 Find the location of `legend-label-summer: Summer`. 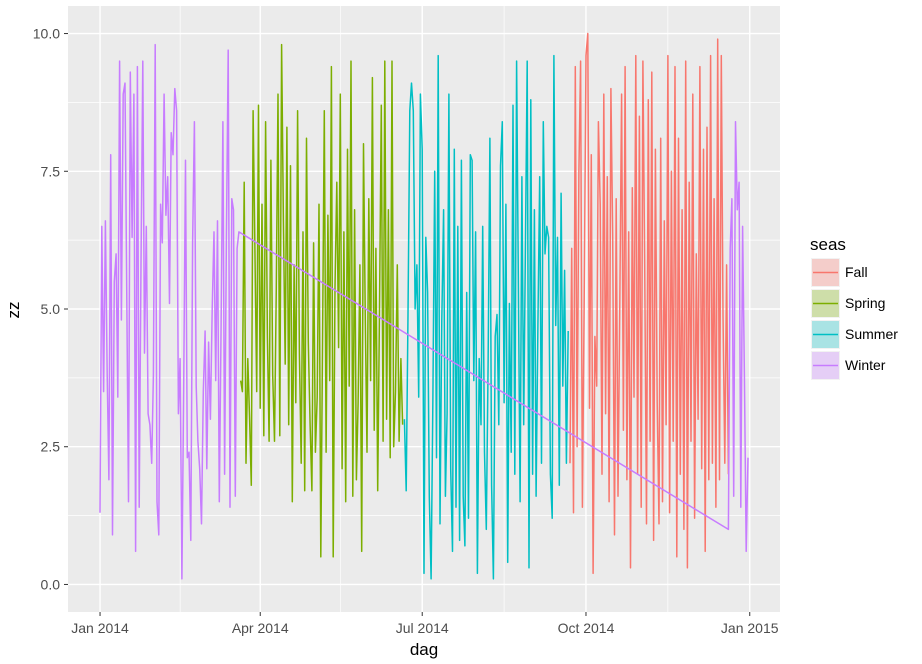

legend-label-summer: Summer is located at coordinates (871, 334).